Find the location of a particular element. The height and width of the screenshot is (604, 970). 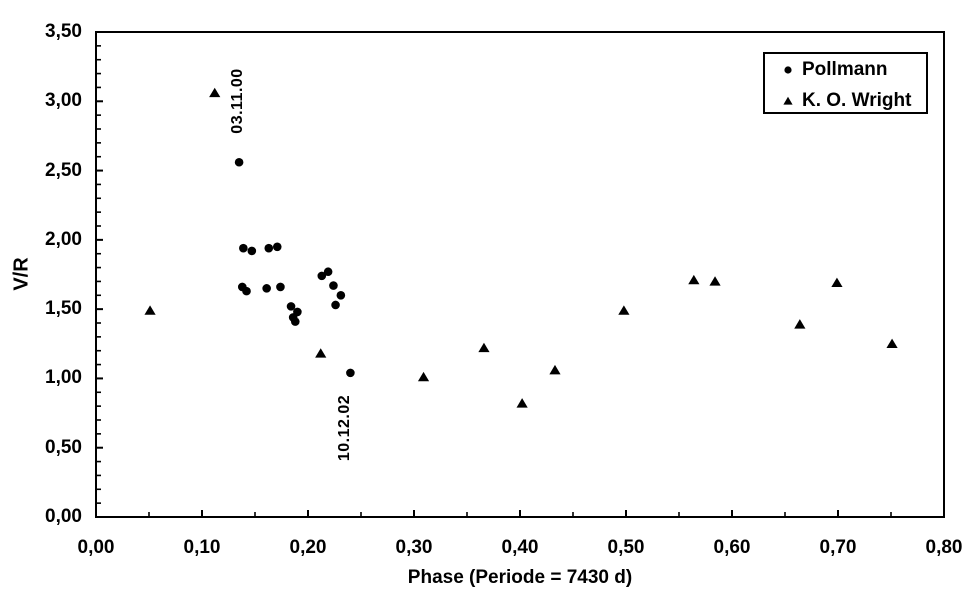

legend-entry-wright: K. O. Wright is located at coordinates (845, 101).